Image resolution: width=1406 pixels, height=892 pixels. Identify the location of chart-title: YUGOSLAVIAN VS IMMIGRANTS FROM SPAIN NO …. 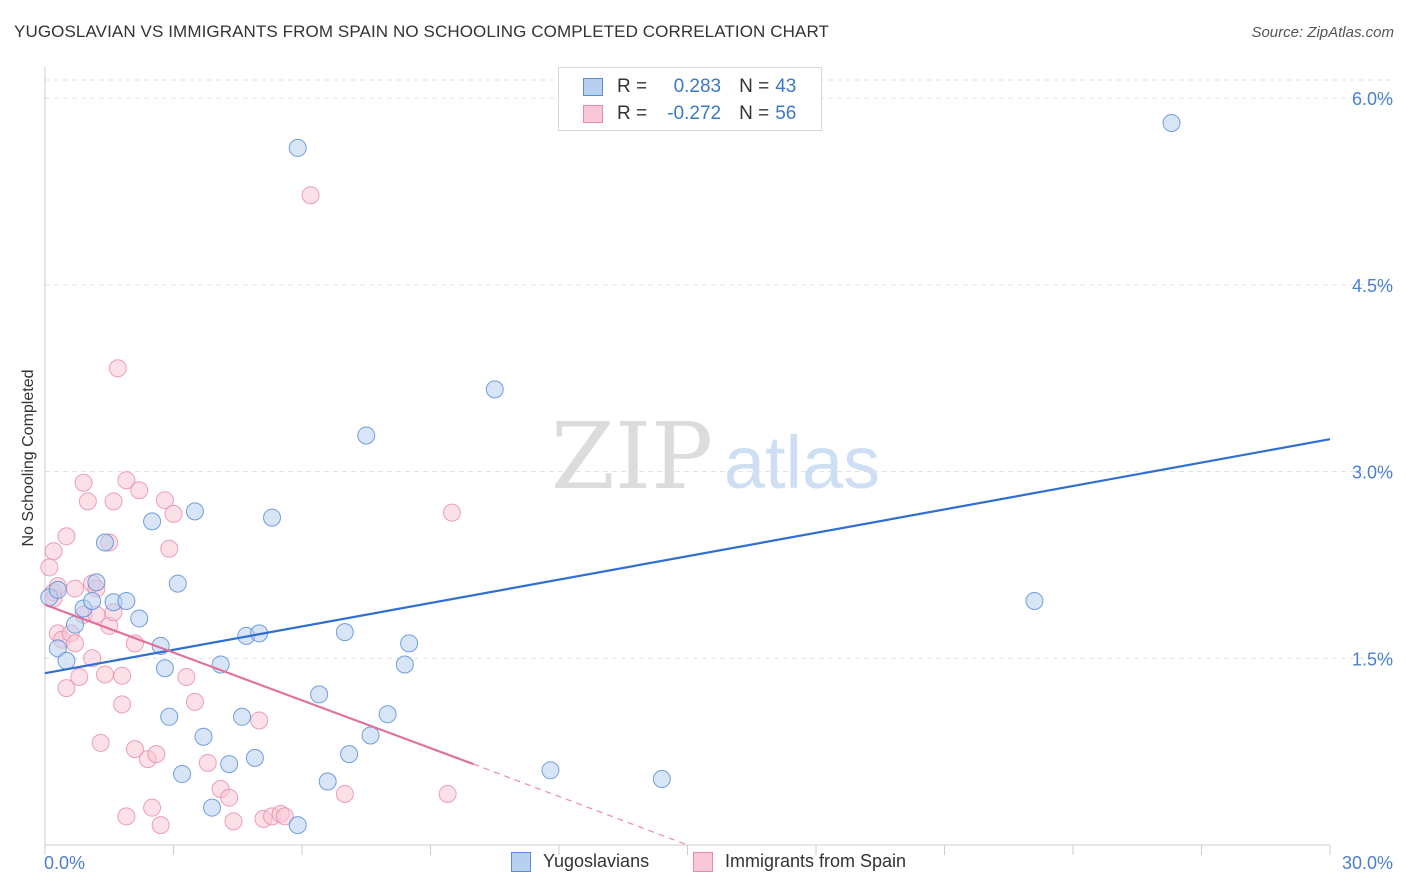
(421, 31).